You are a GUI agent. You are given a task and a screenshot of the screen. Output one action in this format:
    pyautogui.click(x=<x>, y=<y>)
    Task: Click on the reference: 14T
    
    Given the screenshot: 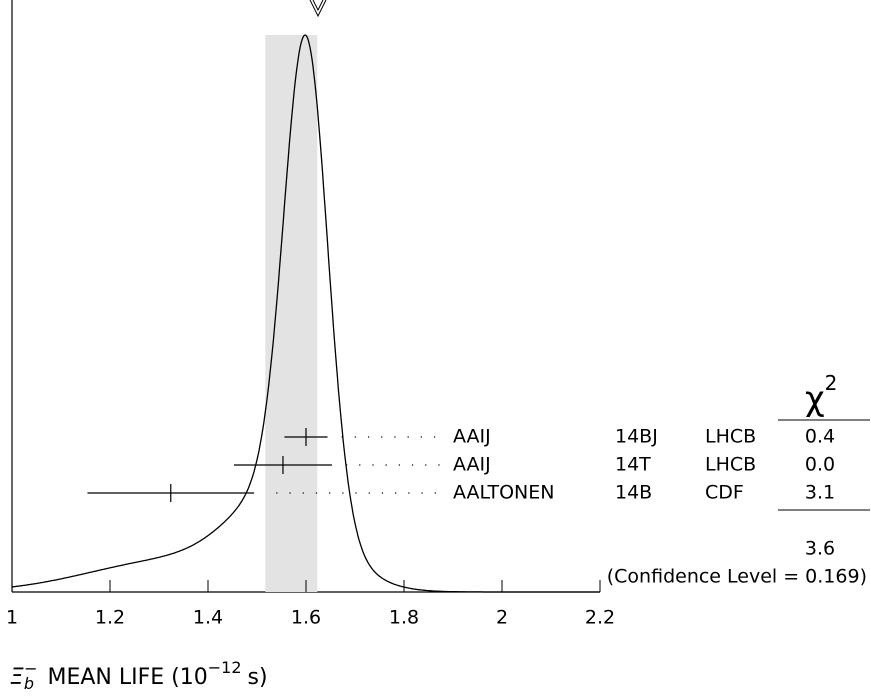 What is the action you would take?
    pyautogui.click(x=633, y=465)
    